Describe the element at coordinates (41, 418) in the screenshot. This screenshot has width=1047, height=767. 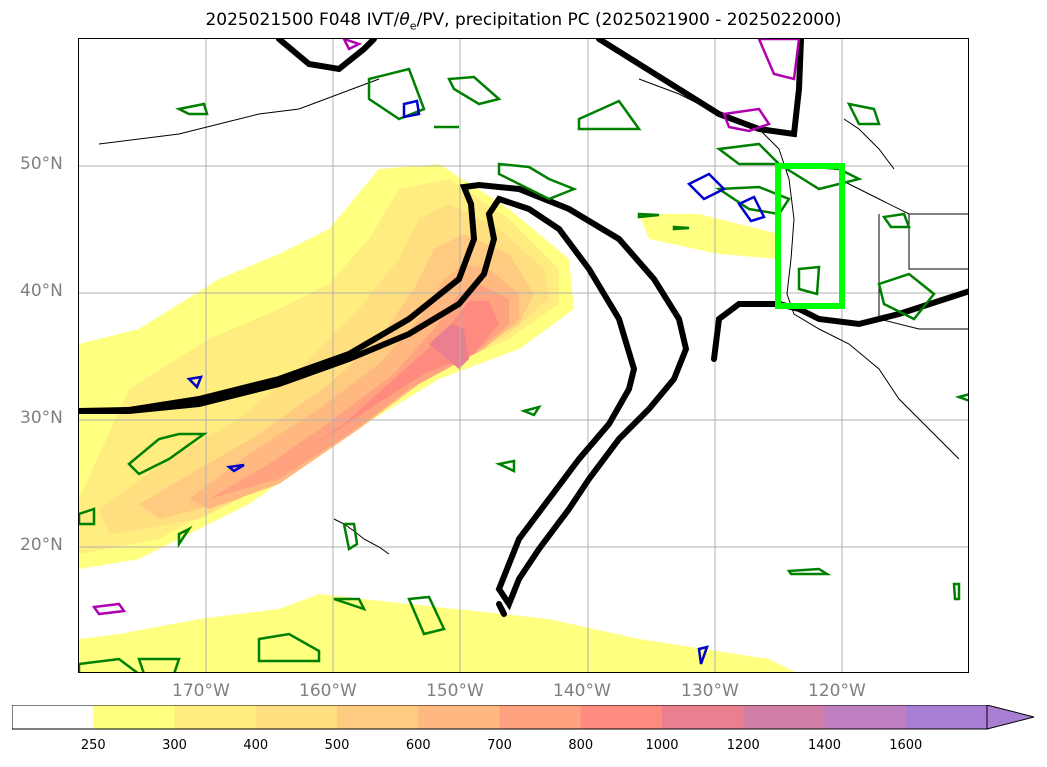
I see `lat-label-30n: 30°N` at that location.